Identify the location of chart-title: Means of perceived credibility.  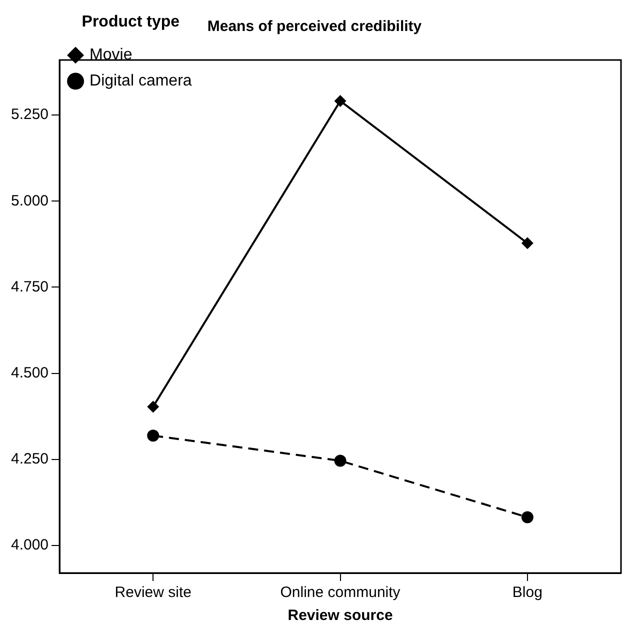
(314, 27).